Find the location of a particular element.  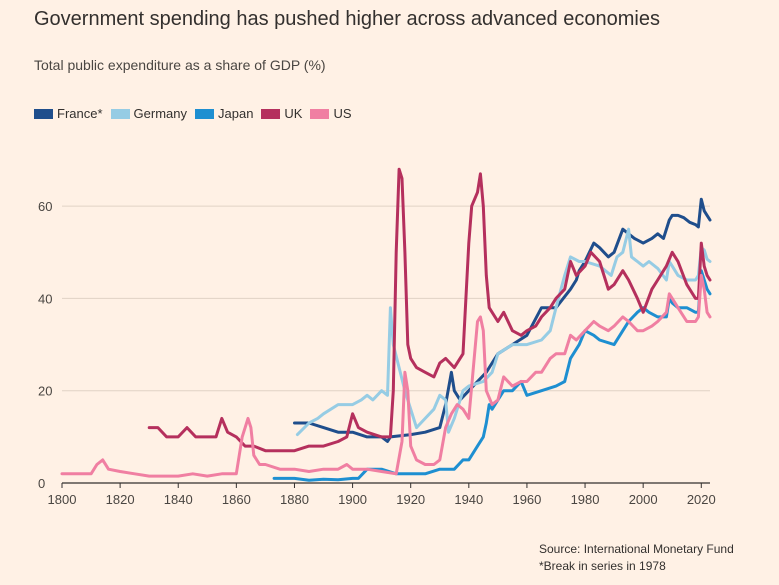

legend-swatch-japan is located at coordinates (204, 113).